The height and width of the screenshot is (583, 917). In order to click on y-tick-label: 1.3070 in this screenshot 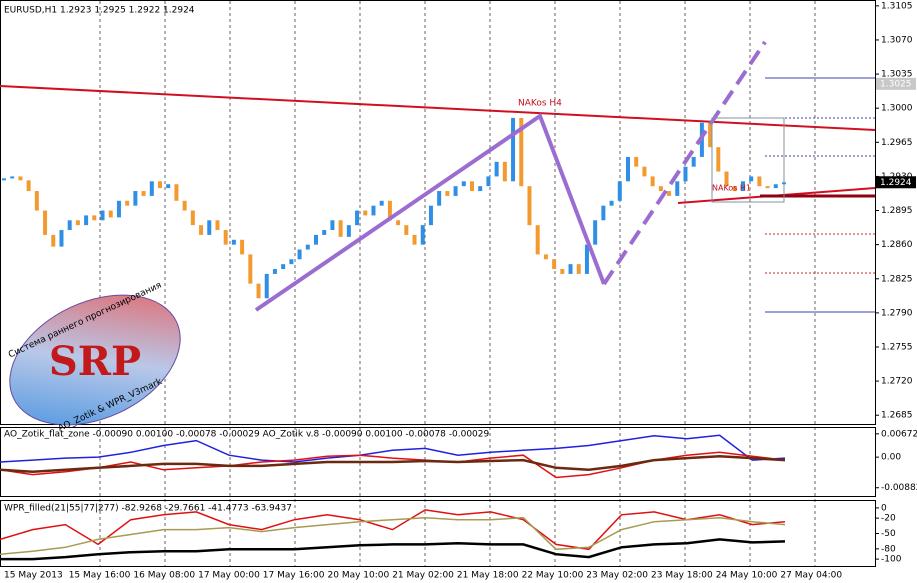, I will do `click(897, 40)`.